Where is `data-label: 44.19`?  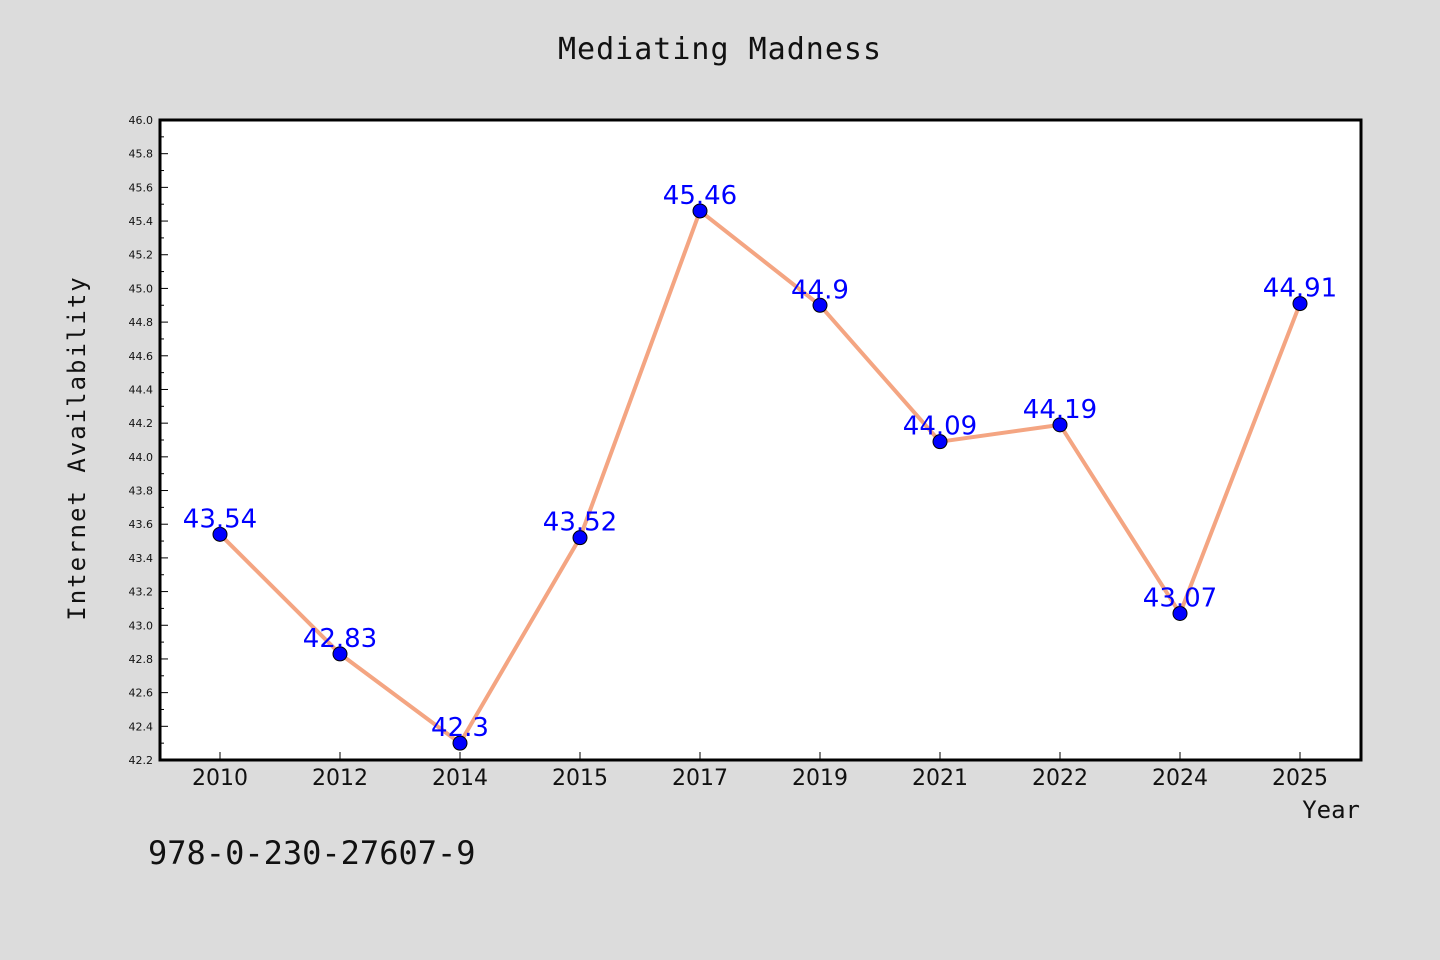 data-label: 44.19 is located at coordinates (1060, 410).